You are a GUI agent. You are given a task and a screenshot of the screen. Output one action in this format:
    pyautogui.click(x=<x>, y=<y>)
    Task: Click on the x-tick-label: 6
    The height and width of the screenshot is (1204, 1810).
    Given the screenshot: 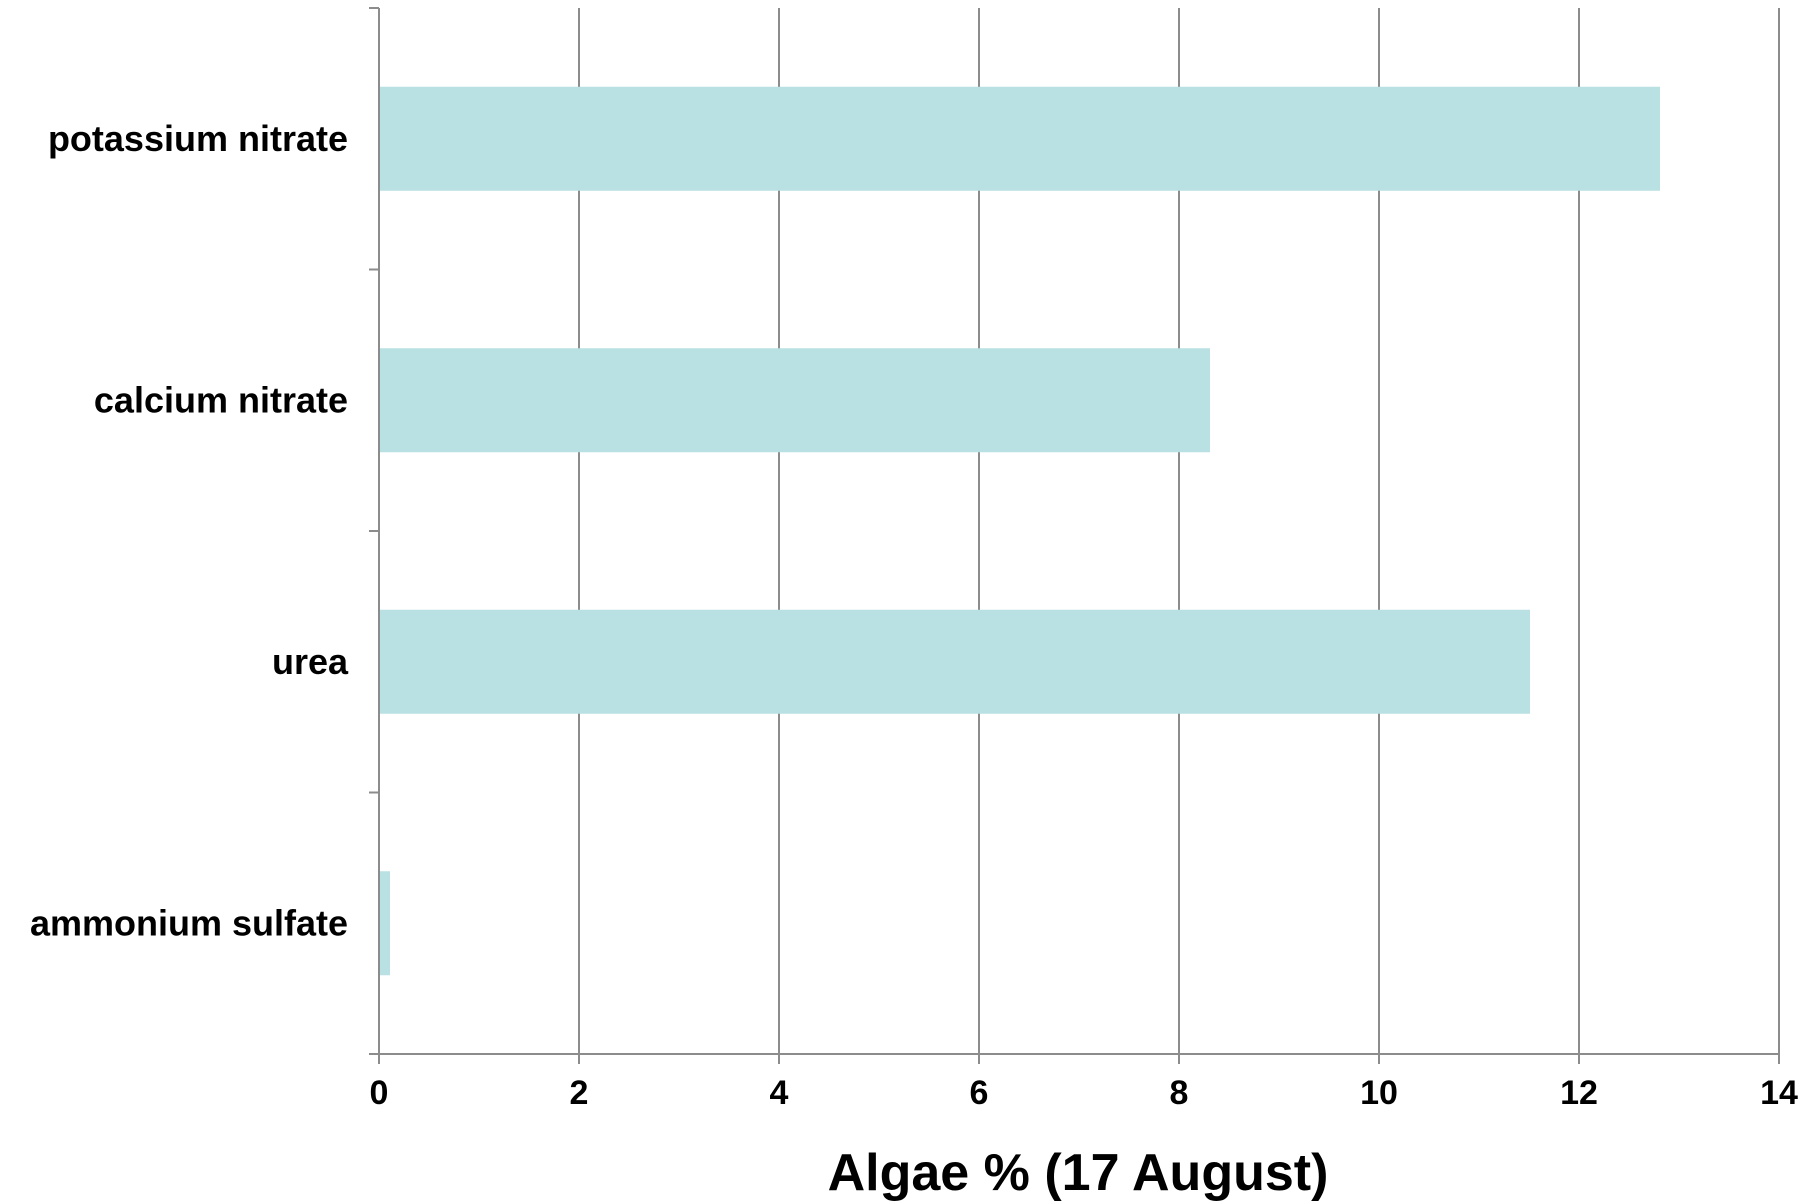 What is the action you would take?
    pyautogui.click(x=979, y=1093)
    